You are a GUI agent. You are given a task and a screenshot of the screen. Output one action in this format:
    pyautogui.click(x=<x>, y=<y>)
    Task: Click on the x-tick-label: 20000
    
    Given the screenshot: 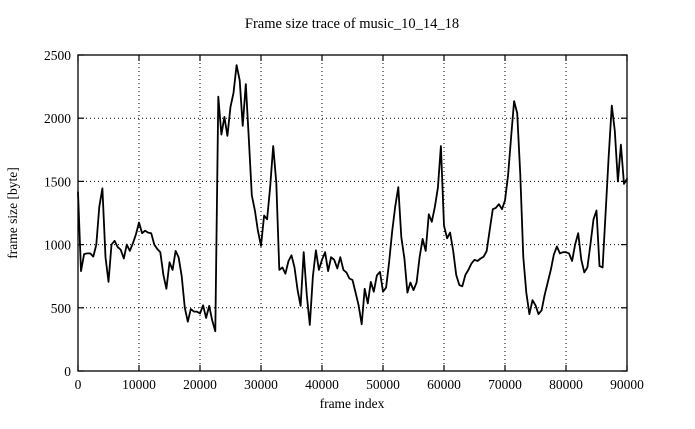 What is the action you would take?
    pyautogui.click(x=200, y=384)
    